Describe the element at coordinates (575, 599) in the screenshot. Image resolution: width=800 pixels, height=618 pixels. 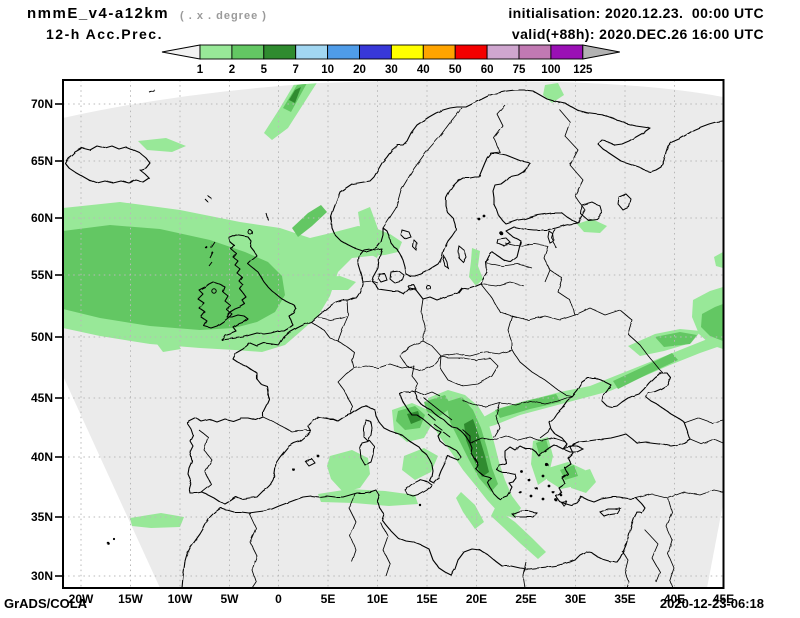
I see `longitude-label: 30E` at that location.